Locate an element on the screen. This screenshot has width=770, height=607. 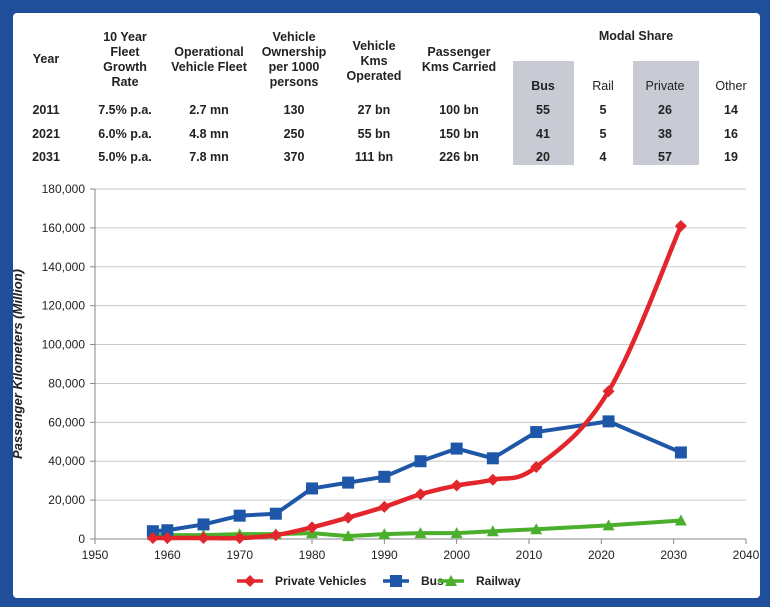
point-railway-1995 is located at coordinates (420, 533).